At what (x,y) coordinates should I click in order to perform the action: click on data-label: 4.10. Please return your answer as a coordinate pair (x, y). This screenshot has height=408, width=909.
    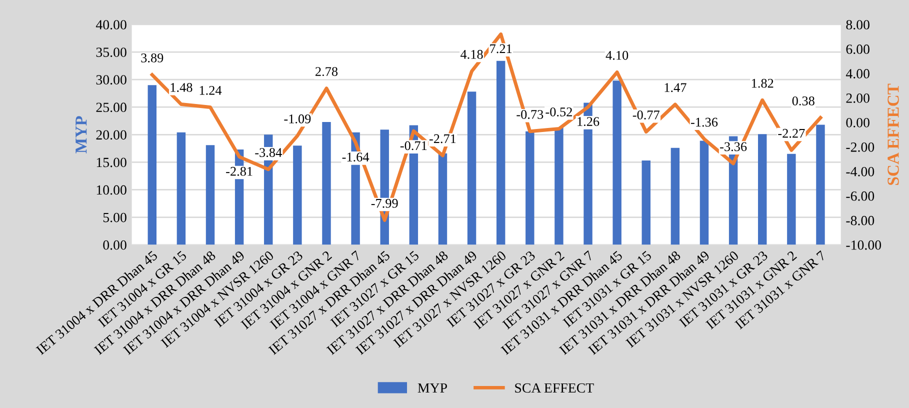
    Looking at the image, I should click on (617, 55).